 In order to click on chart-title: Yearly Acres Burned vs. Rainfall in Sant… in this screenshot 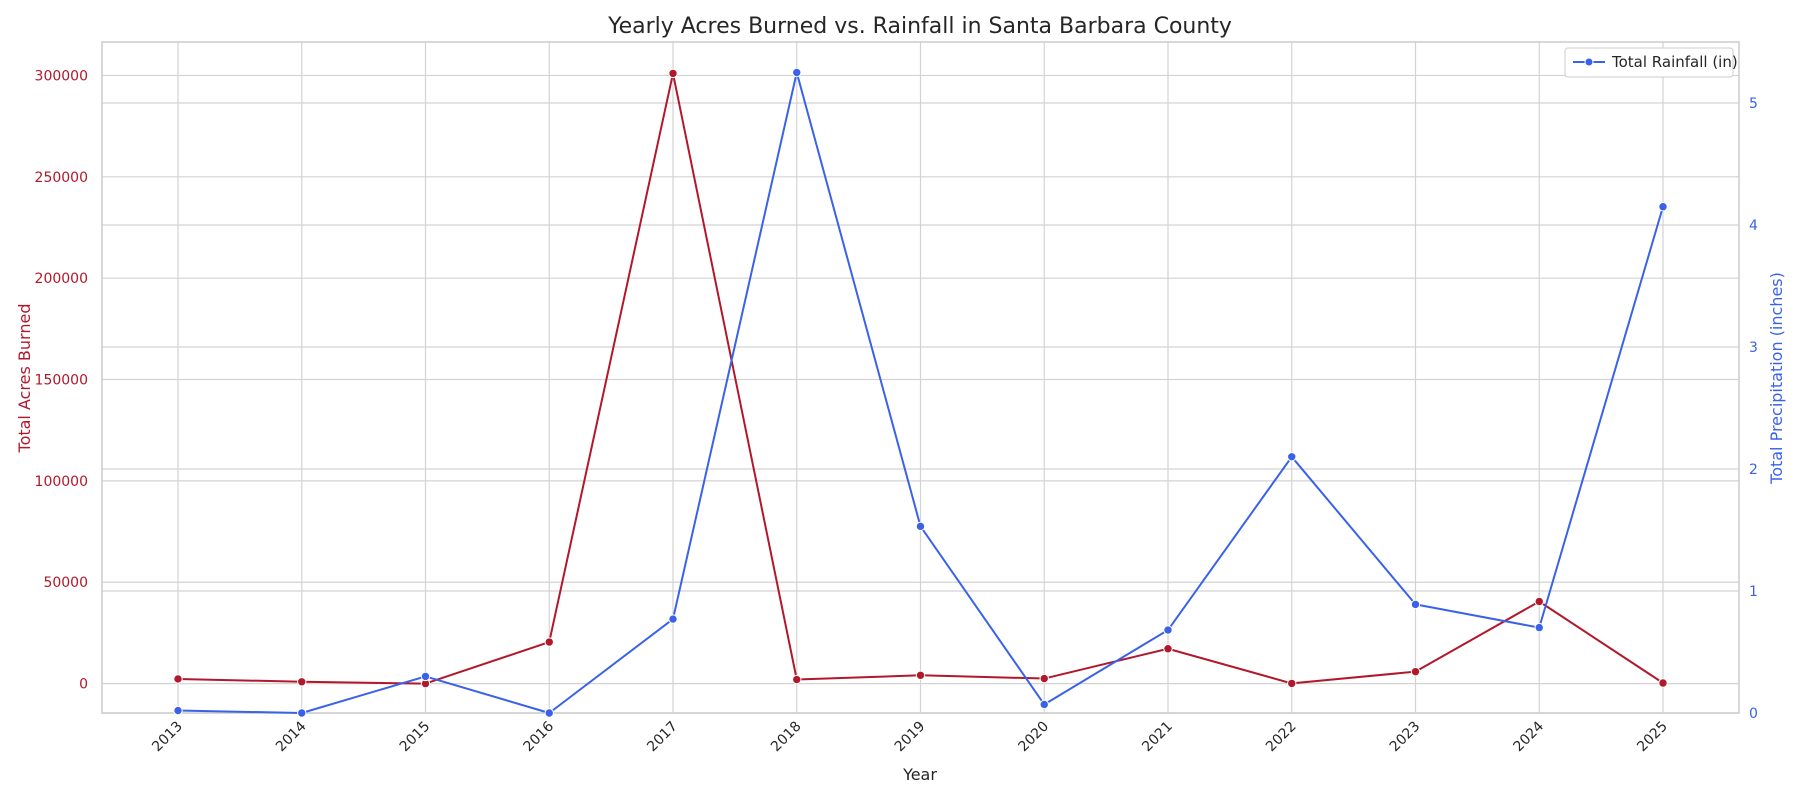, I will do `click(919, 26)`.